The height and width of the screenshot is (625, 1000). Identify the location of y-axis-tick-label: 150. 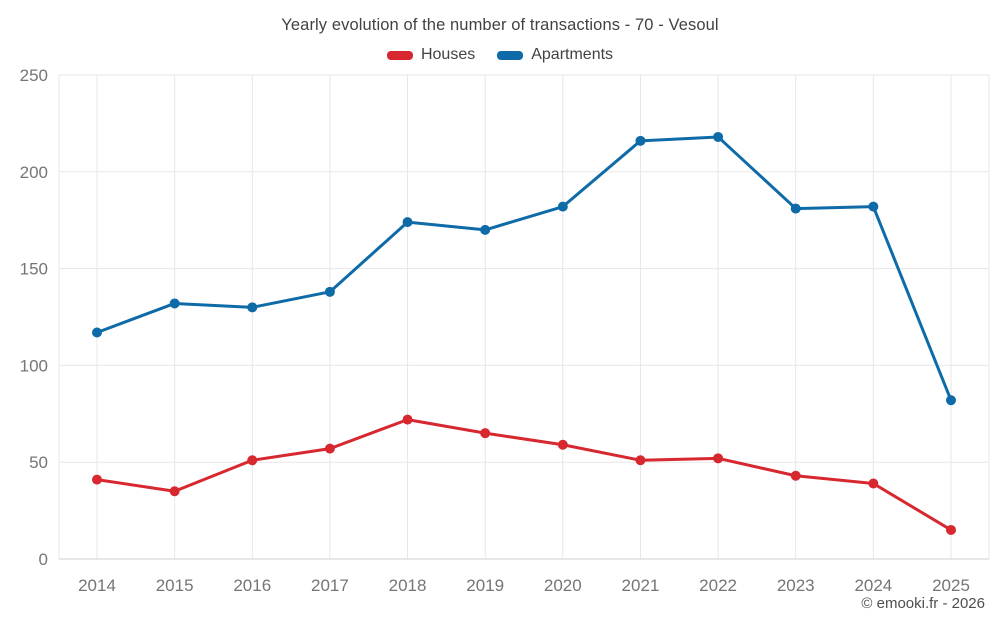
(34, 269).